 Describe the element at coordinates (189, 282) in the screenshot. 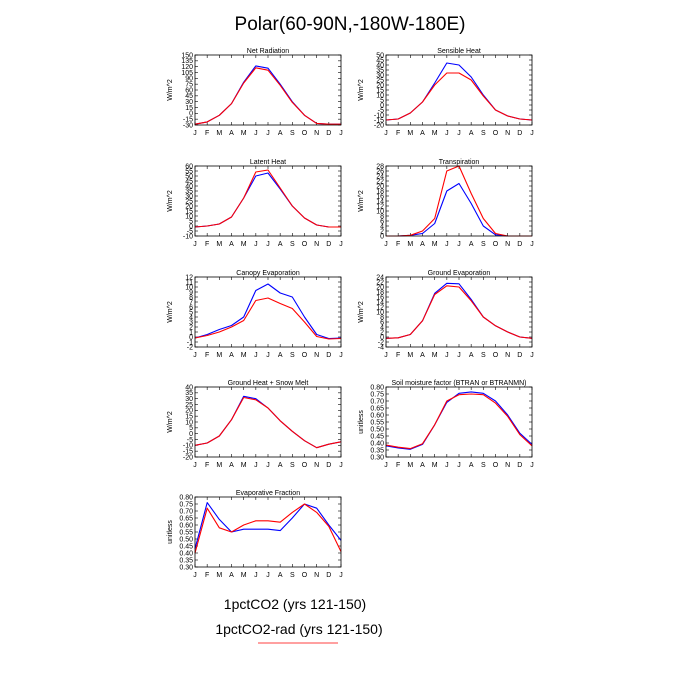

I see `y-tick-label: 11` at that location.